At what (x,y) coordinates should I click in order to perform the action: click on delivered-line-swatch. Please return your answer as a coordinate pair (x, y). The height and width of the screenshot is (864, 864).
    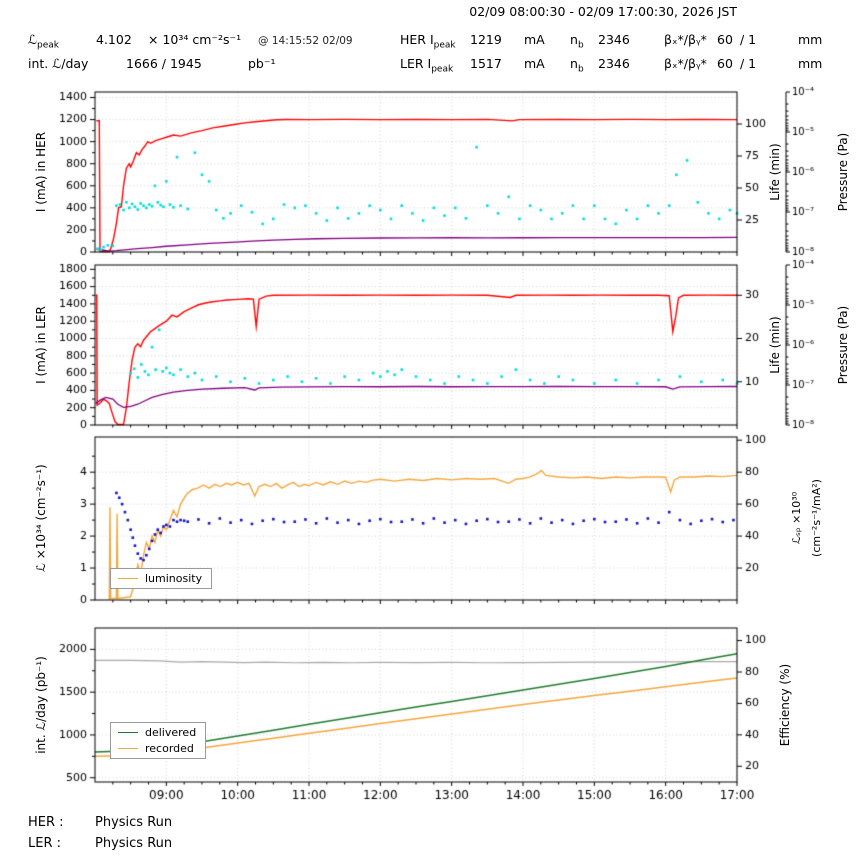
    Looking at the image, I should click on (128, 732).